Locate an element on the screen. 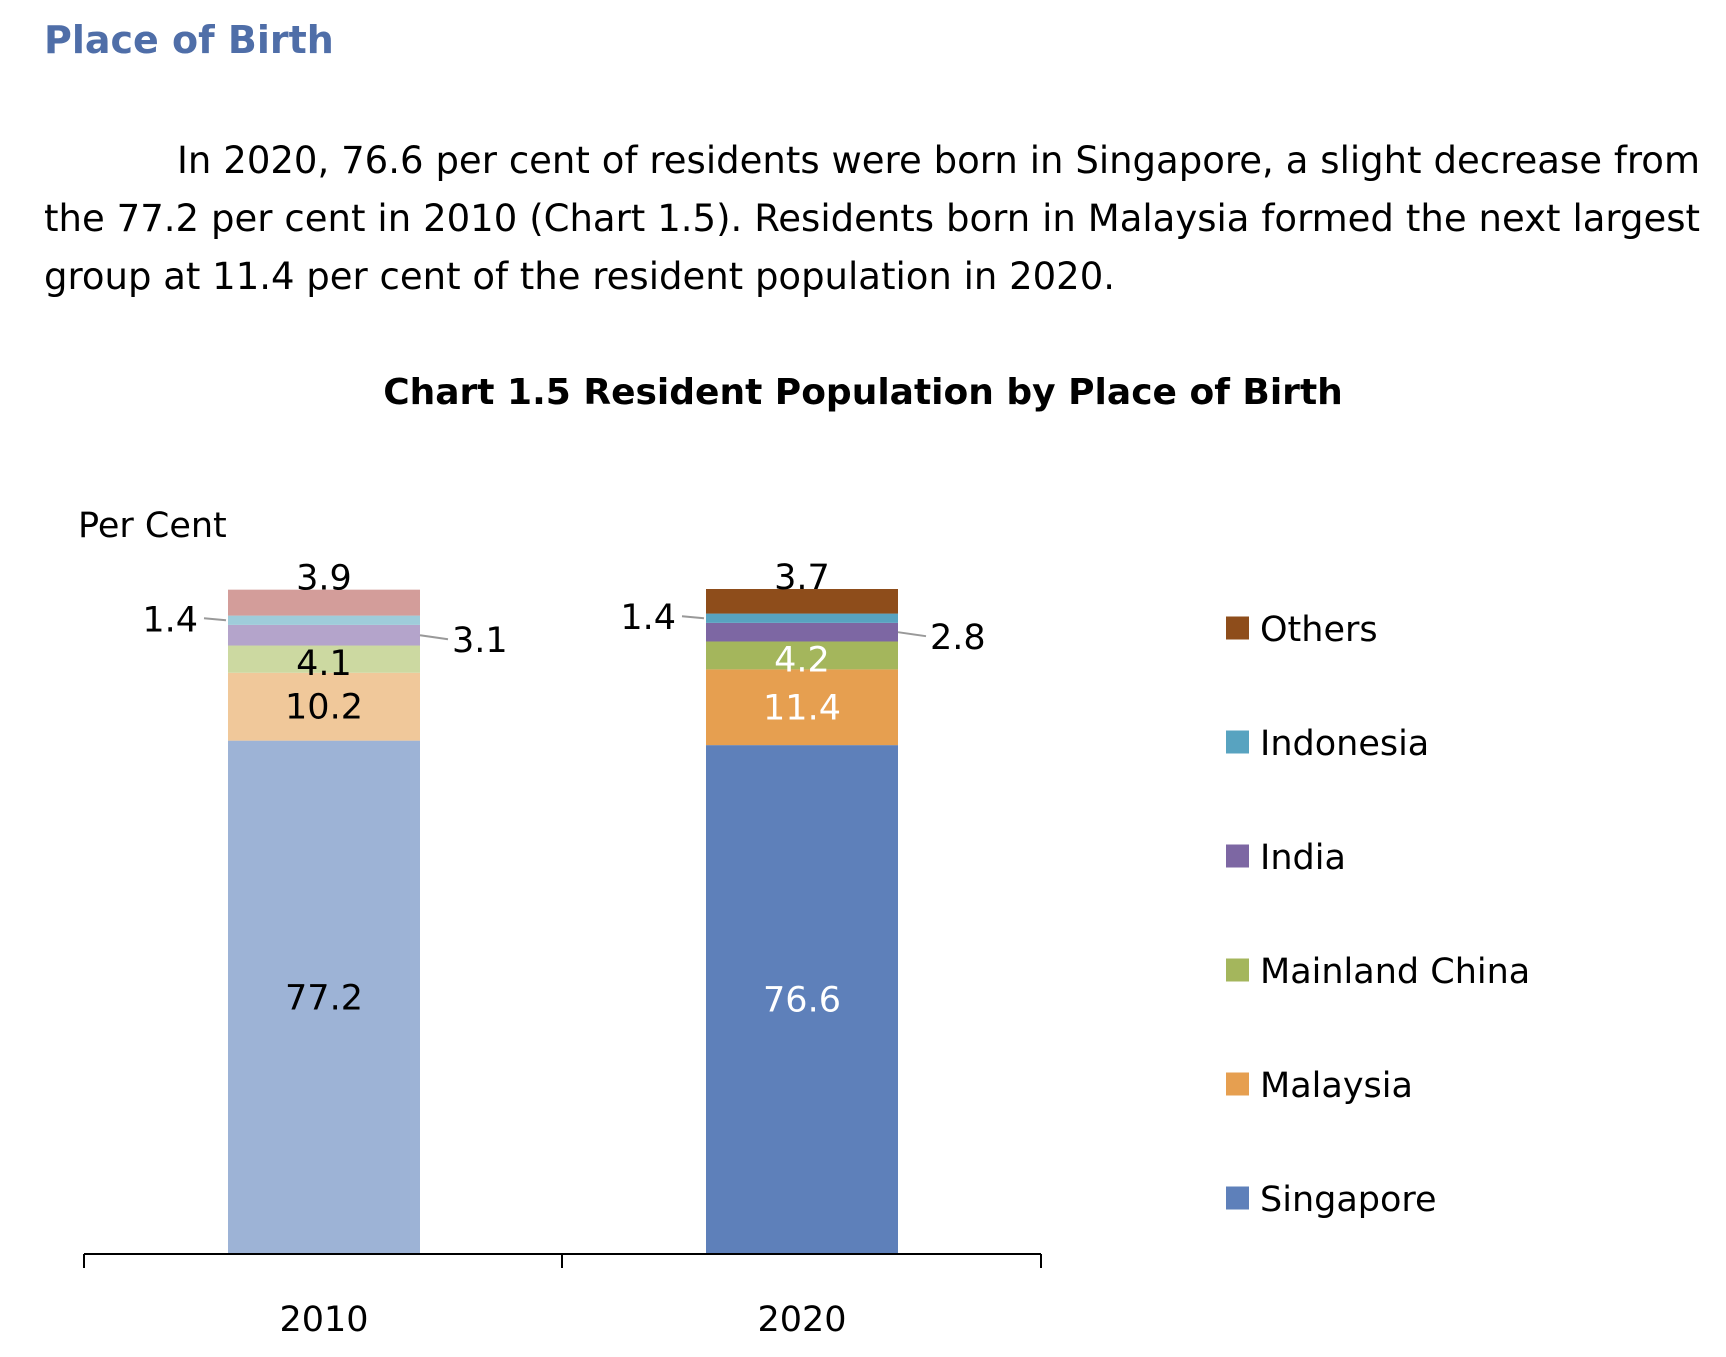  data-label-singapore-2010: 77.2 is located at coordinates (324, 998).